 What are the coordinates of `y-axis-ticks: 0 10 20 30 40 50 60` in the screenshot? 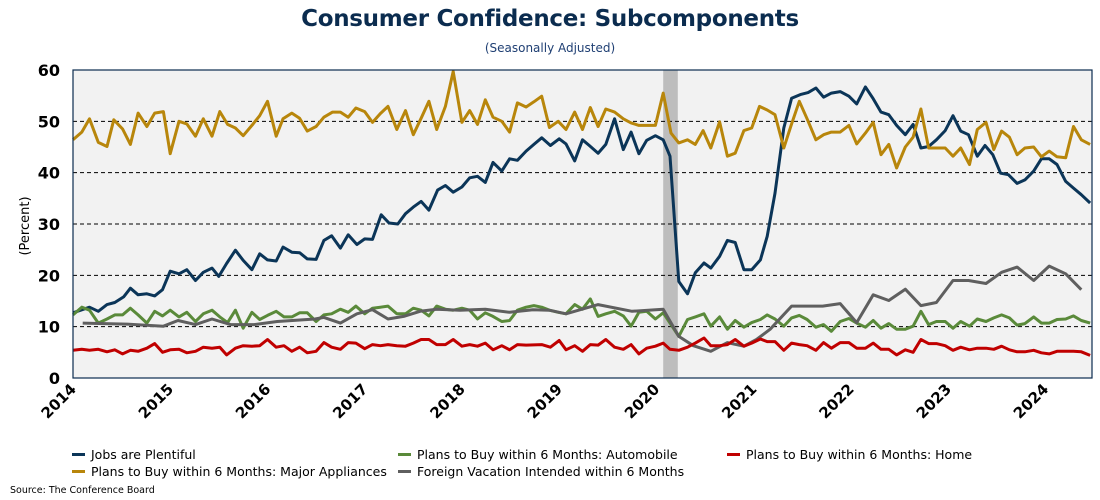 It's located at (49, 224).